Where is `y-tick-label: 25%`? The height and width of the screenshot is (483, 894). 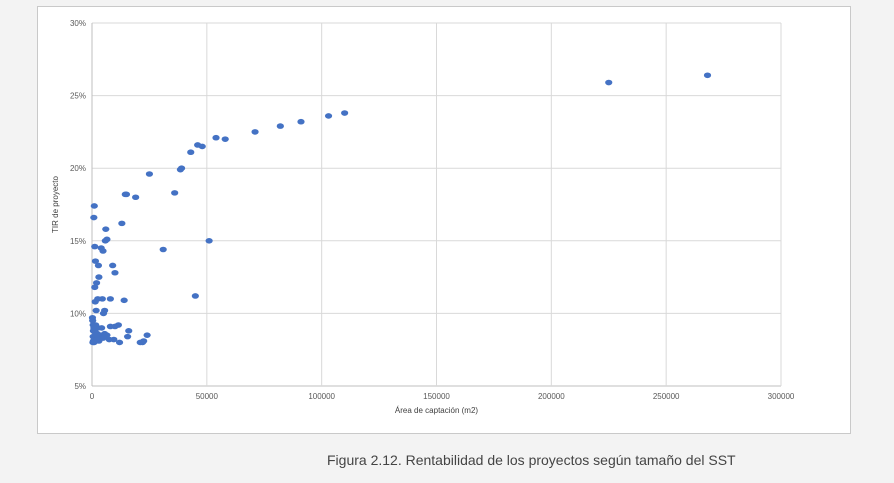
y-tick-label: 25% is located at coordinates (78, 96).